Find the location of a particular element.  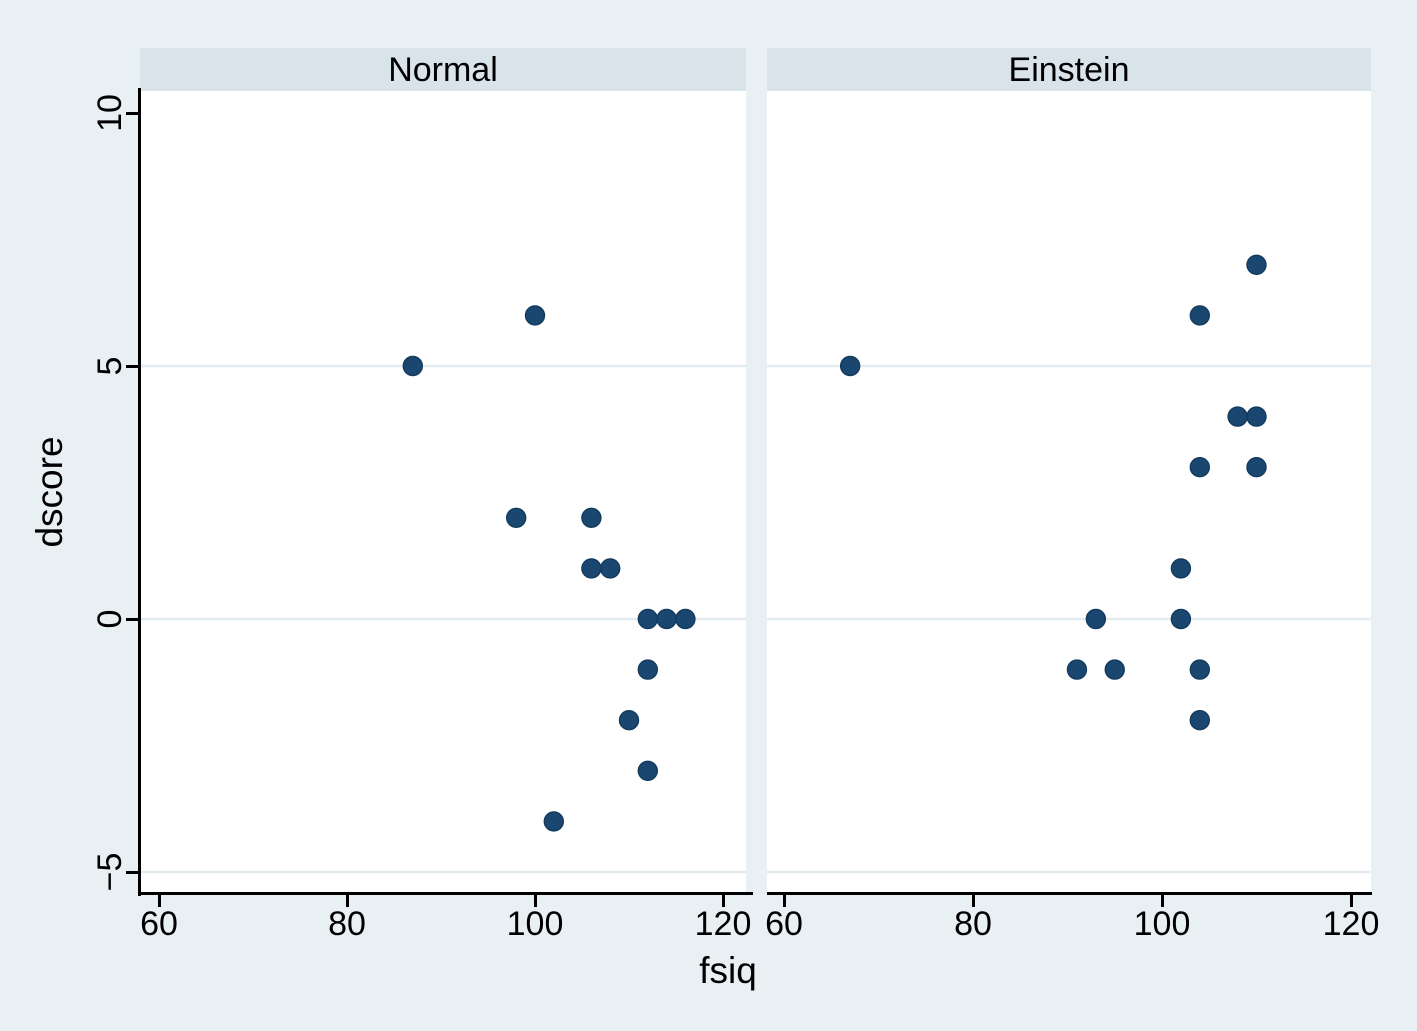

x-tick-label-0-100: 100 is located at coordinates (535, 924).